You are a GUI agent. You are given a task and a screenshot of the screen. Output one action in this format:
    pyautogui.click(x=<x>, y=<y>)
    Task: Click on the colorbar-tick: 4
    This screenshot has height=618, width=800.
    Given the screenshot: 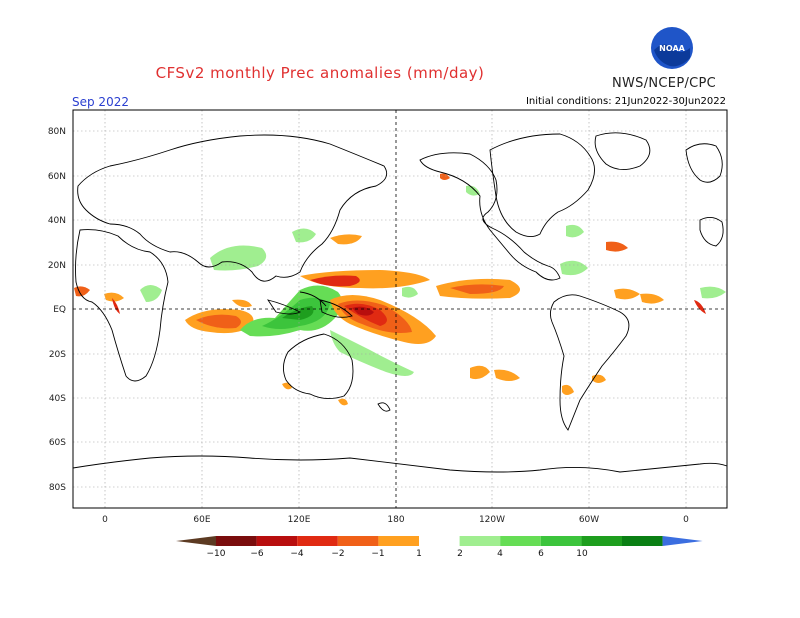 What is the action you would take?
    pyautogui.click(x=500, y=554)
    